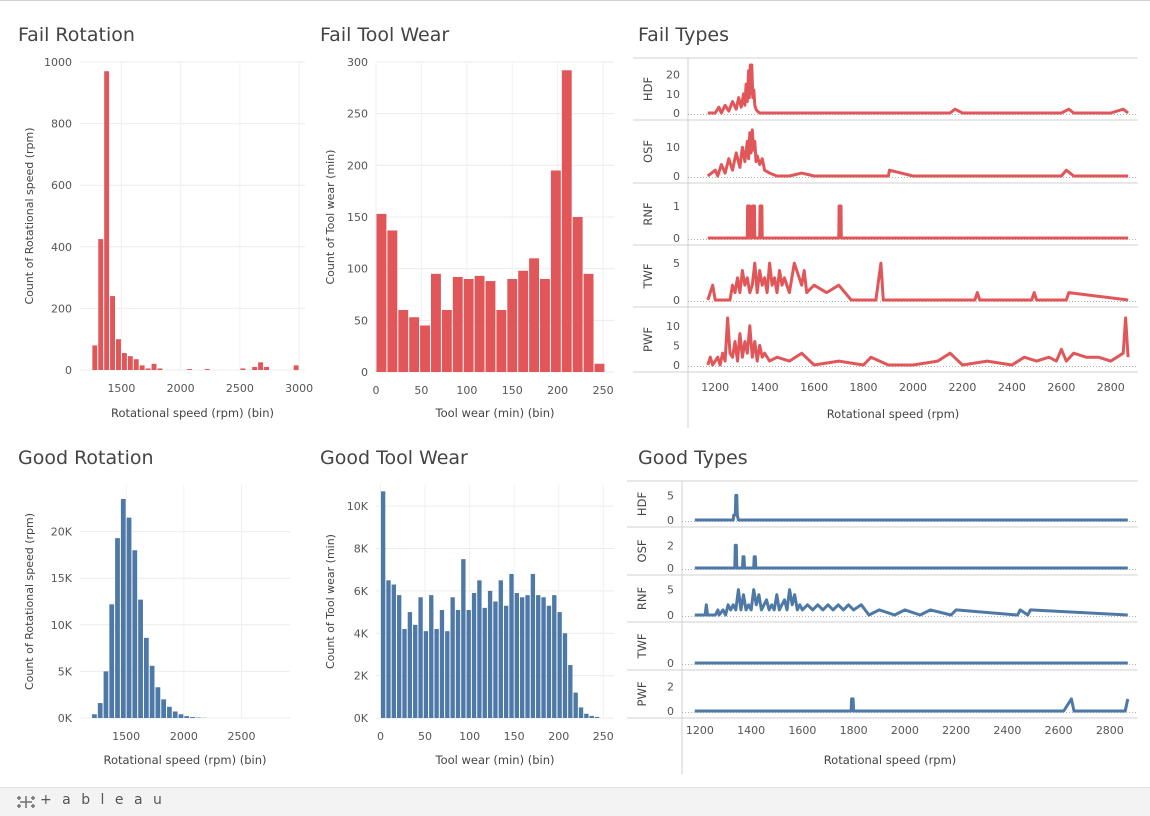  What do you see at coordinates (670, 520) in the screenshot?
I see `good_types-hdf-ytick-label: 0` at bounding box center [670, 520].